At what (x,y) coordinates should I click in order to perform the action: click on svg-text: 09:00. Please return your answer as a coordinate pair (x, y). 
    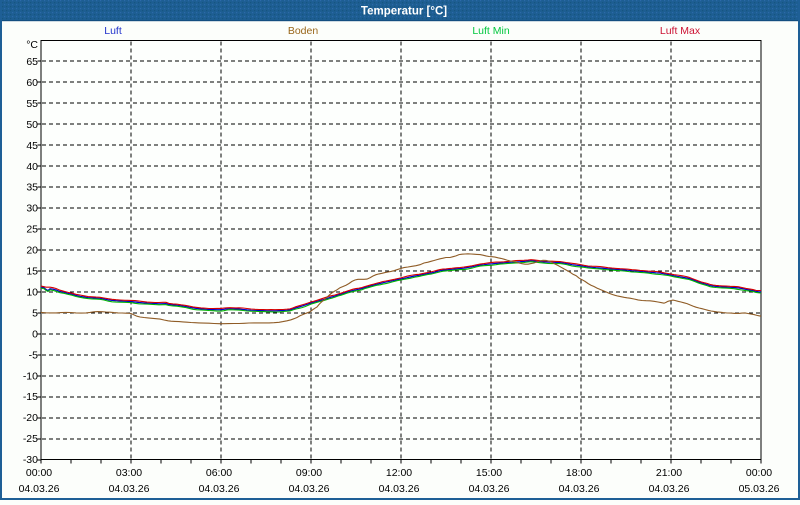
    Looking at the image, I should click on (309, 473).